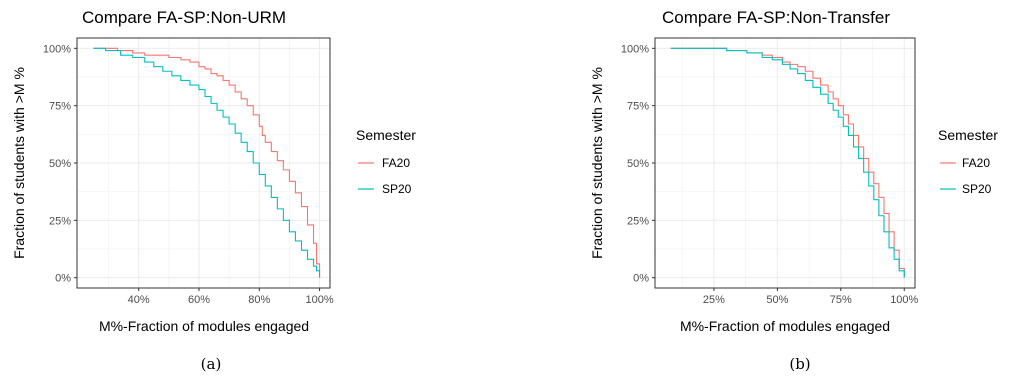  I want to click on chart-title: Compare FA-SP:Non-URM, so click(184, 17).